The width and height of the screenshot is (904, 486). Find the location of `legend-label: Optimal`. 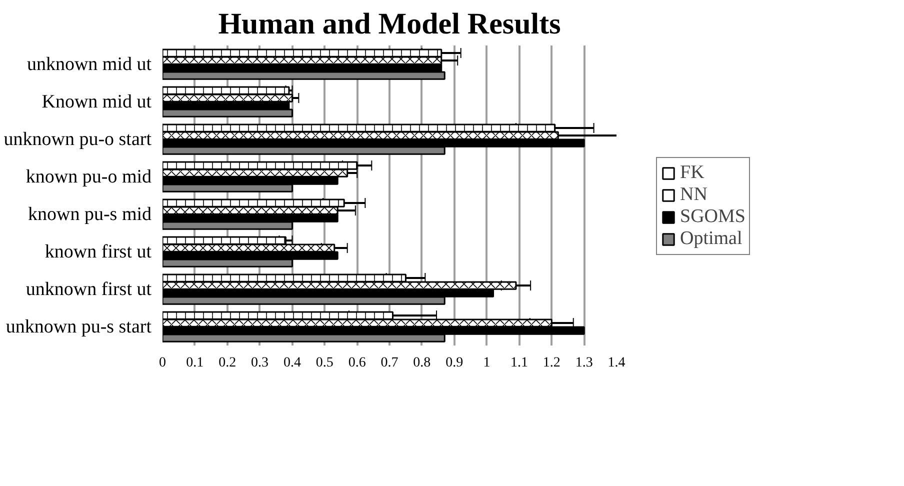

legend-label: Optimal is located at coordinates (711, 239).